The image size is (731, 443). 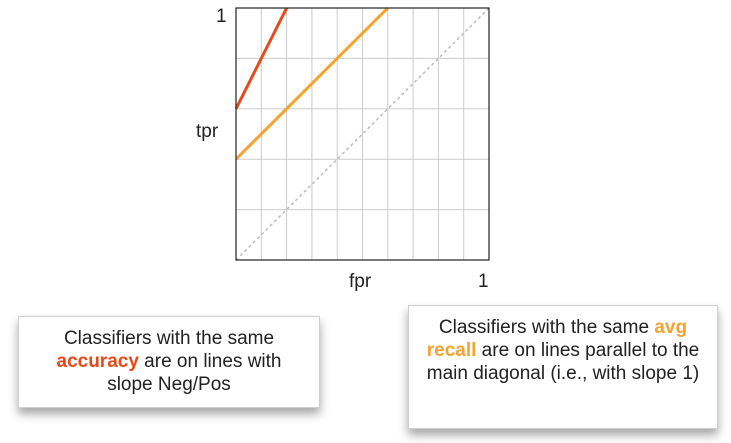 What do you see at coordinates (207, 131) in the screenshot?
I see `y-axis-label: tpr` at bounding box center [207, 131].